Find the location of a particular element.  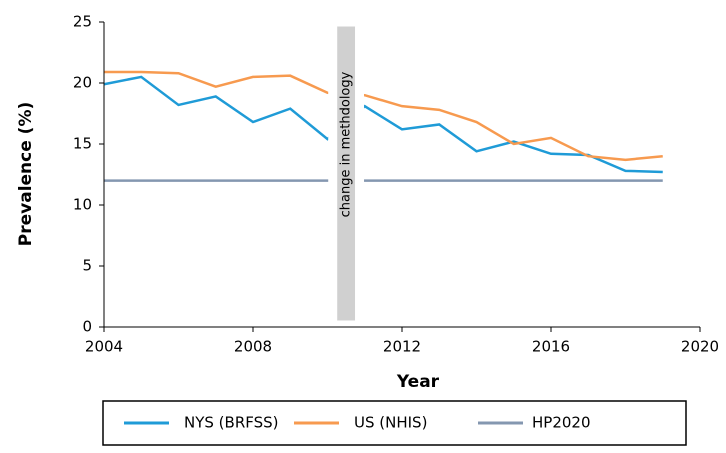

x-axis-label: Year is located at coordinates (418, 382).